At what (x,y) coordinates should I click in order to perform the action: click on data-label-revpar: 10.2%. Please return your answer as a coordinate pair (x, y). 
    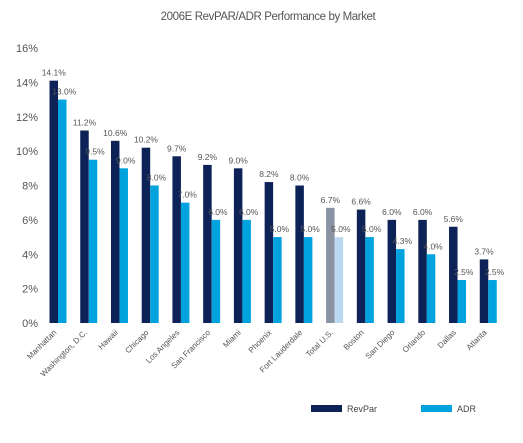
    Looking at the image, I should click on (146, 140).